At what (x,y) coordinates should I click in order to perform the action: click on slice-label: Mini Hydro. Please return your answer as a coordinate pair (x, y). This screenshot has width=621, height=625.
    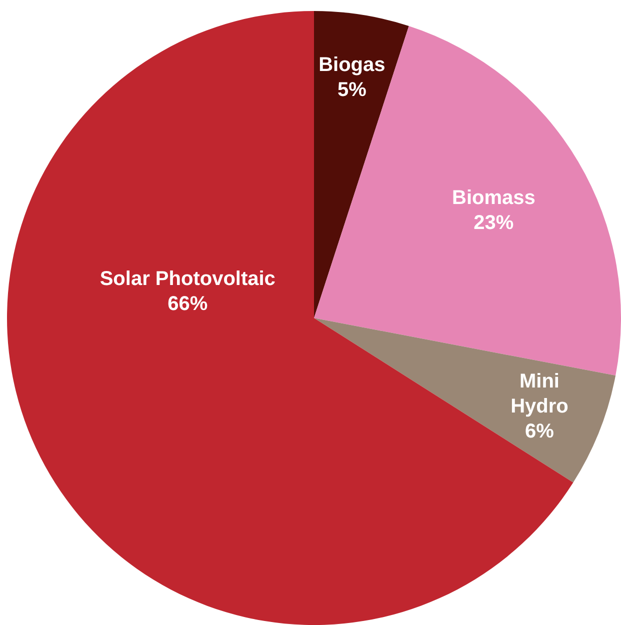
    Looking at the image, I should click on (539, 394).